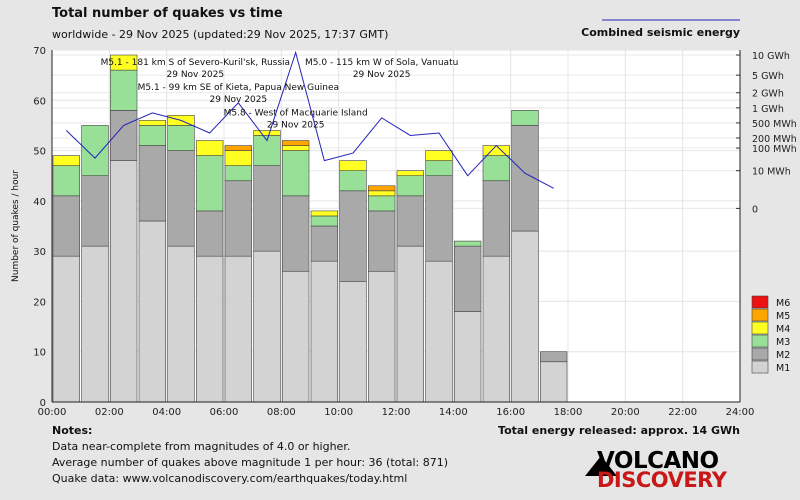 The width and height of the screenshot is (800, 500). Describe the element at coordinates (768, 94) in the screenshot. I see `energy-tick-label: 2 GWh` at that location.